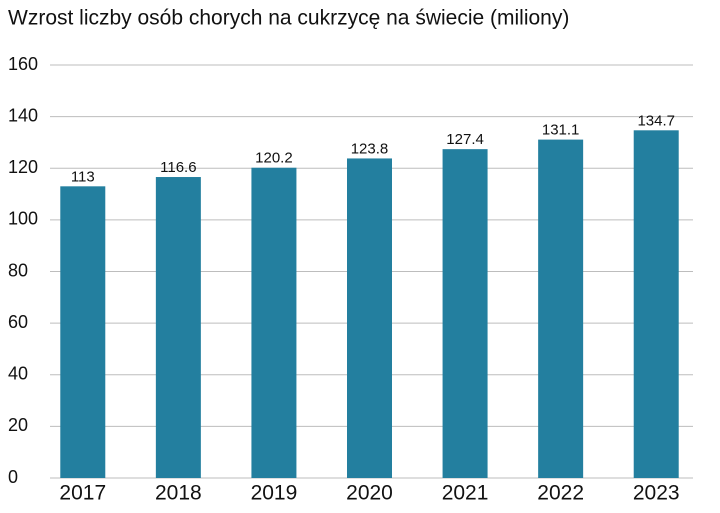  Describe the element at coordinates (560, 493) in the screenshot. I see `x-tick-label: 2022` at that location.